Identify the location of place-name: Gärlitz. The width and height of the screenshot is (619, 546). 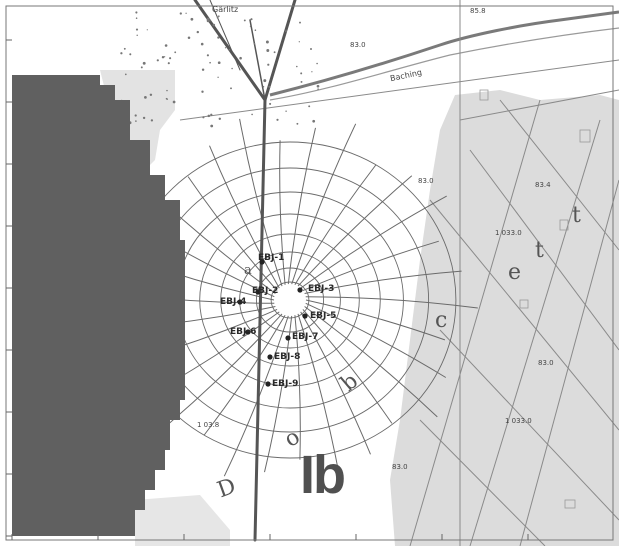
(225, 9).